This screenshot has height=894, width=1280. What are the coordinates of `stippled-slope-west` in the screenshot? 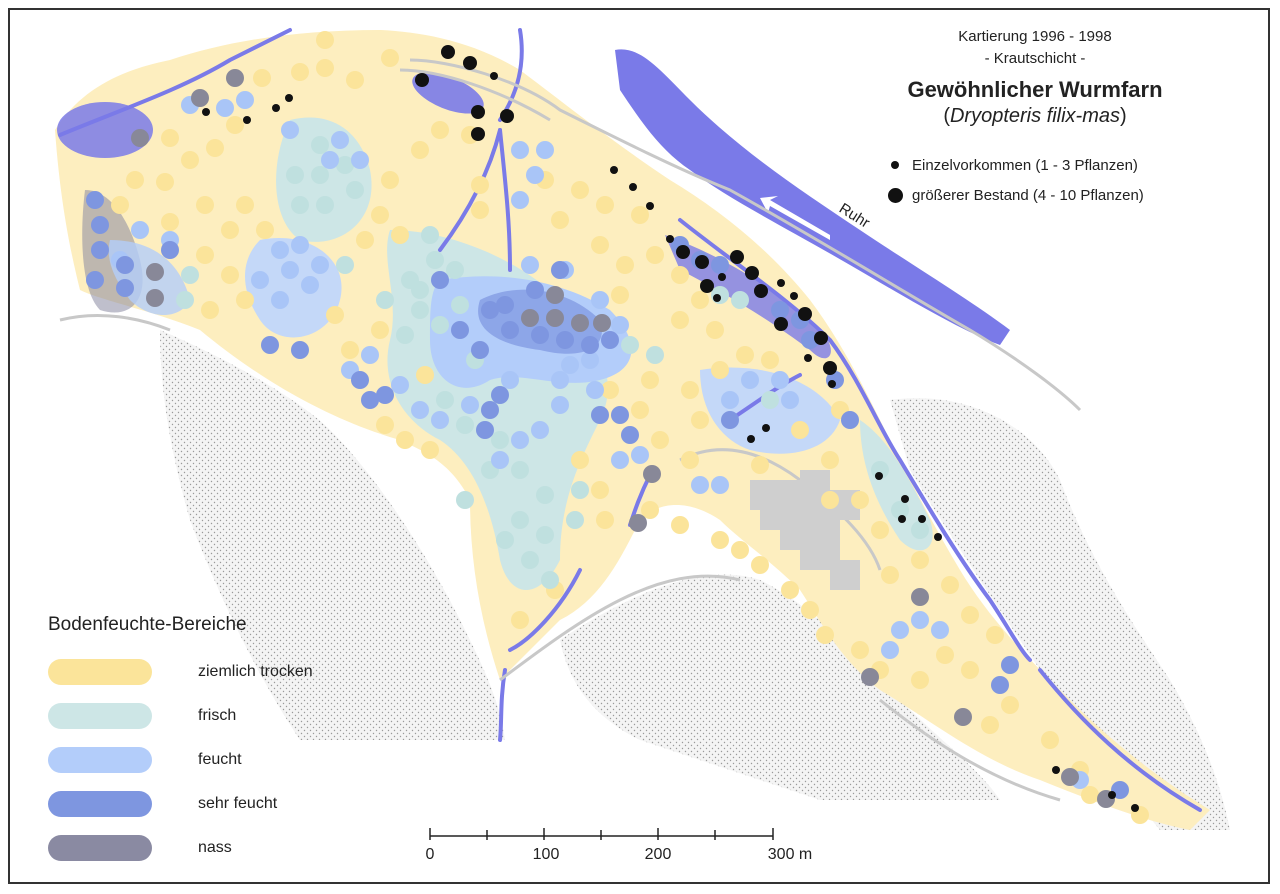 It's located at (332, 535).